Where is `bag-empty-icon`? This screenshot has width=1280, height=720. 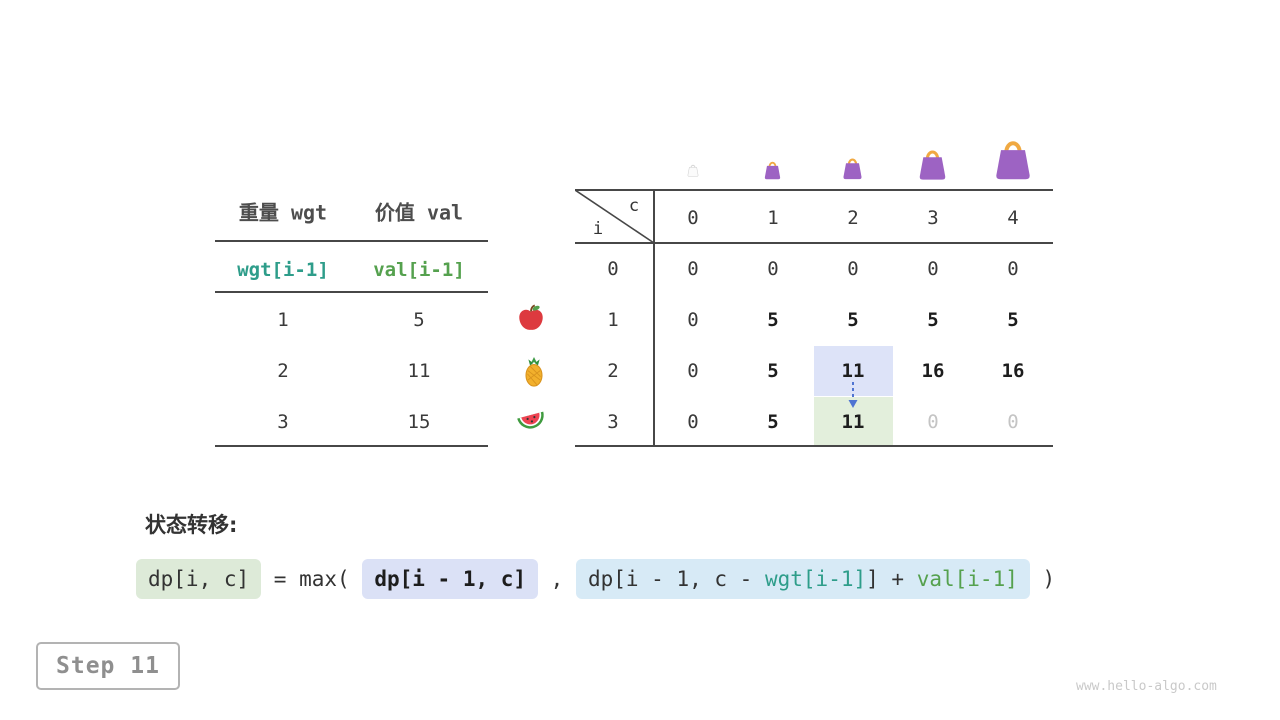 bag-empty-icon is located at coordinates (693, 170).